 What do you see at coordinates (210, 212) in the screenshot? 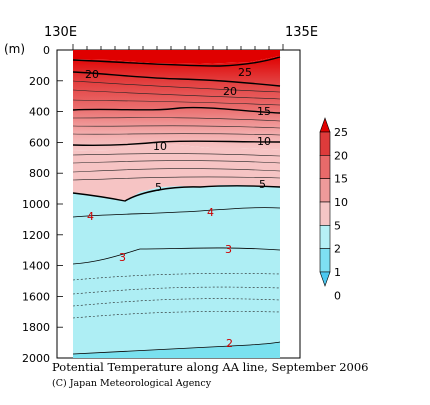
I see `label-4-right: 4` at bounding box center [210, 212].